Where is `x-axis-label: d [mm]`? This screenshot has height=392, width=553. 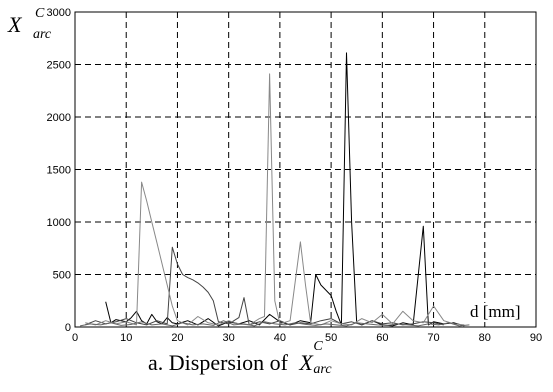 x-axis-label: d [mm] is located at coordinates (495, 312).